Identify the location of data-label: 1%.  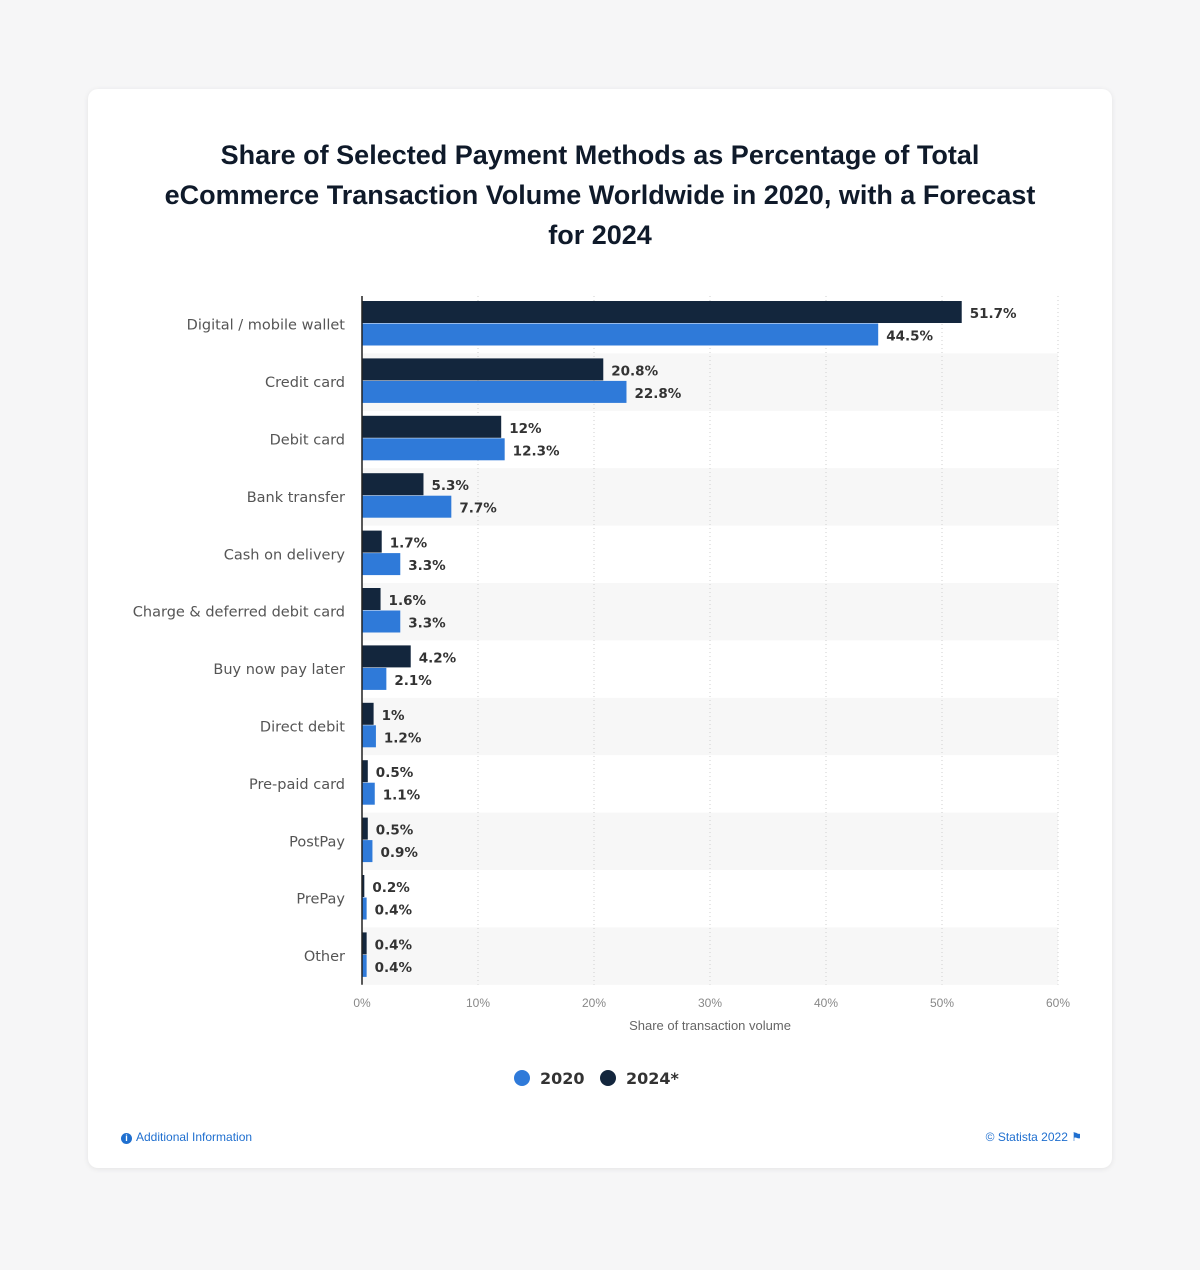
(393, 716).